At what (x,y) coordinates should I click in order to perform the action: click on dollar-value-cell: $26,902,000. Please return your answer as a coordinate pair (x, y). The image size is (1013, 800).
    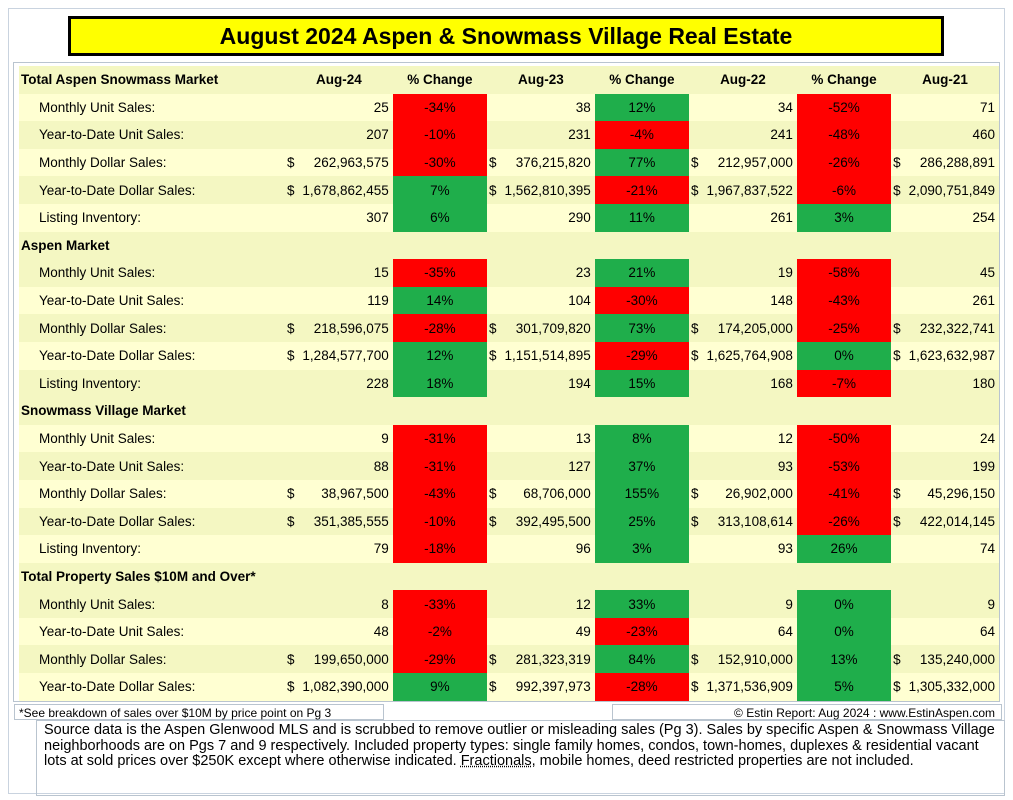
    Looking at the image, I should click on (743, 493).